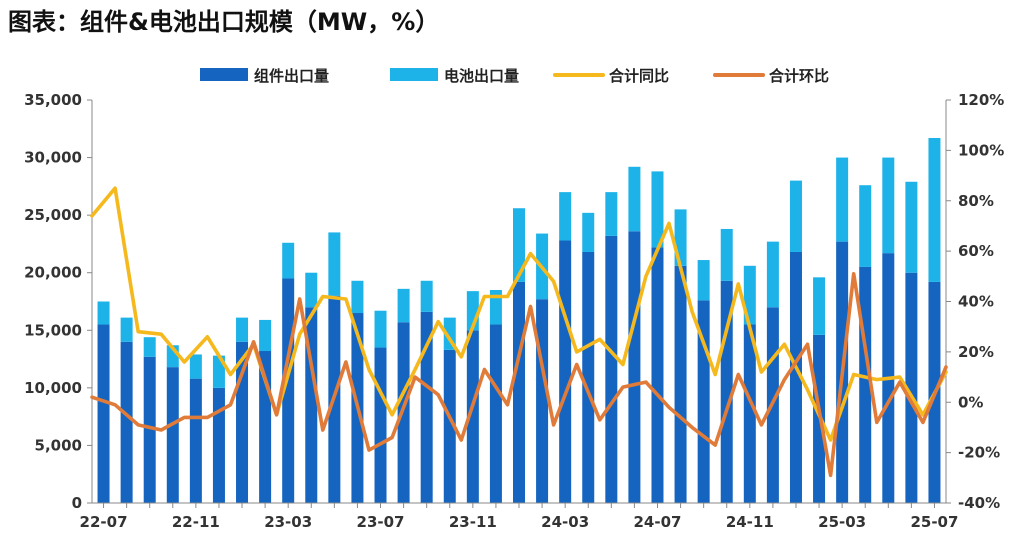 The image size is (1024, 554). What do you see at coordinates (976, 201) in the screenshot?
I see `y2-tick-label: 80%` at bounding box center [976, 201].